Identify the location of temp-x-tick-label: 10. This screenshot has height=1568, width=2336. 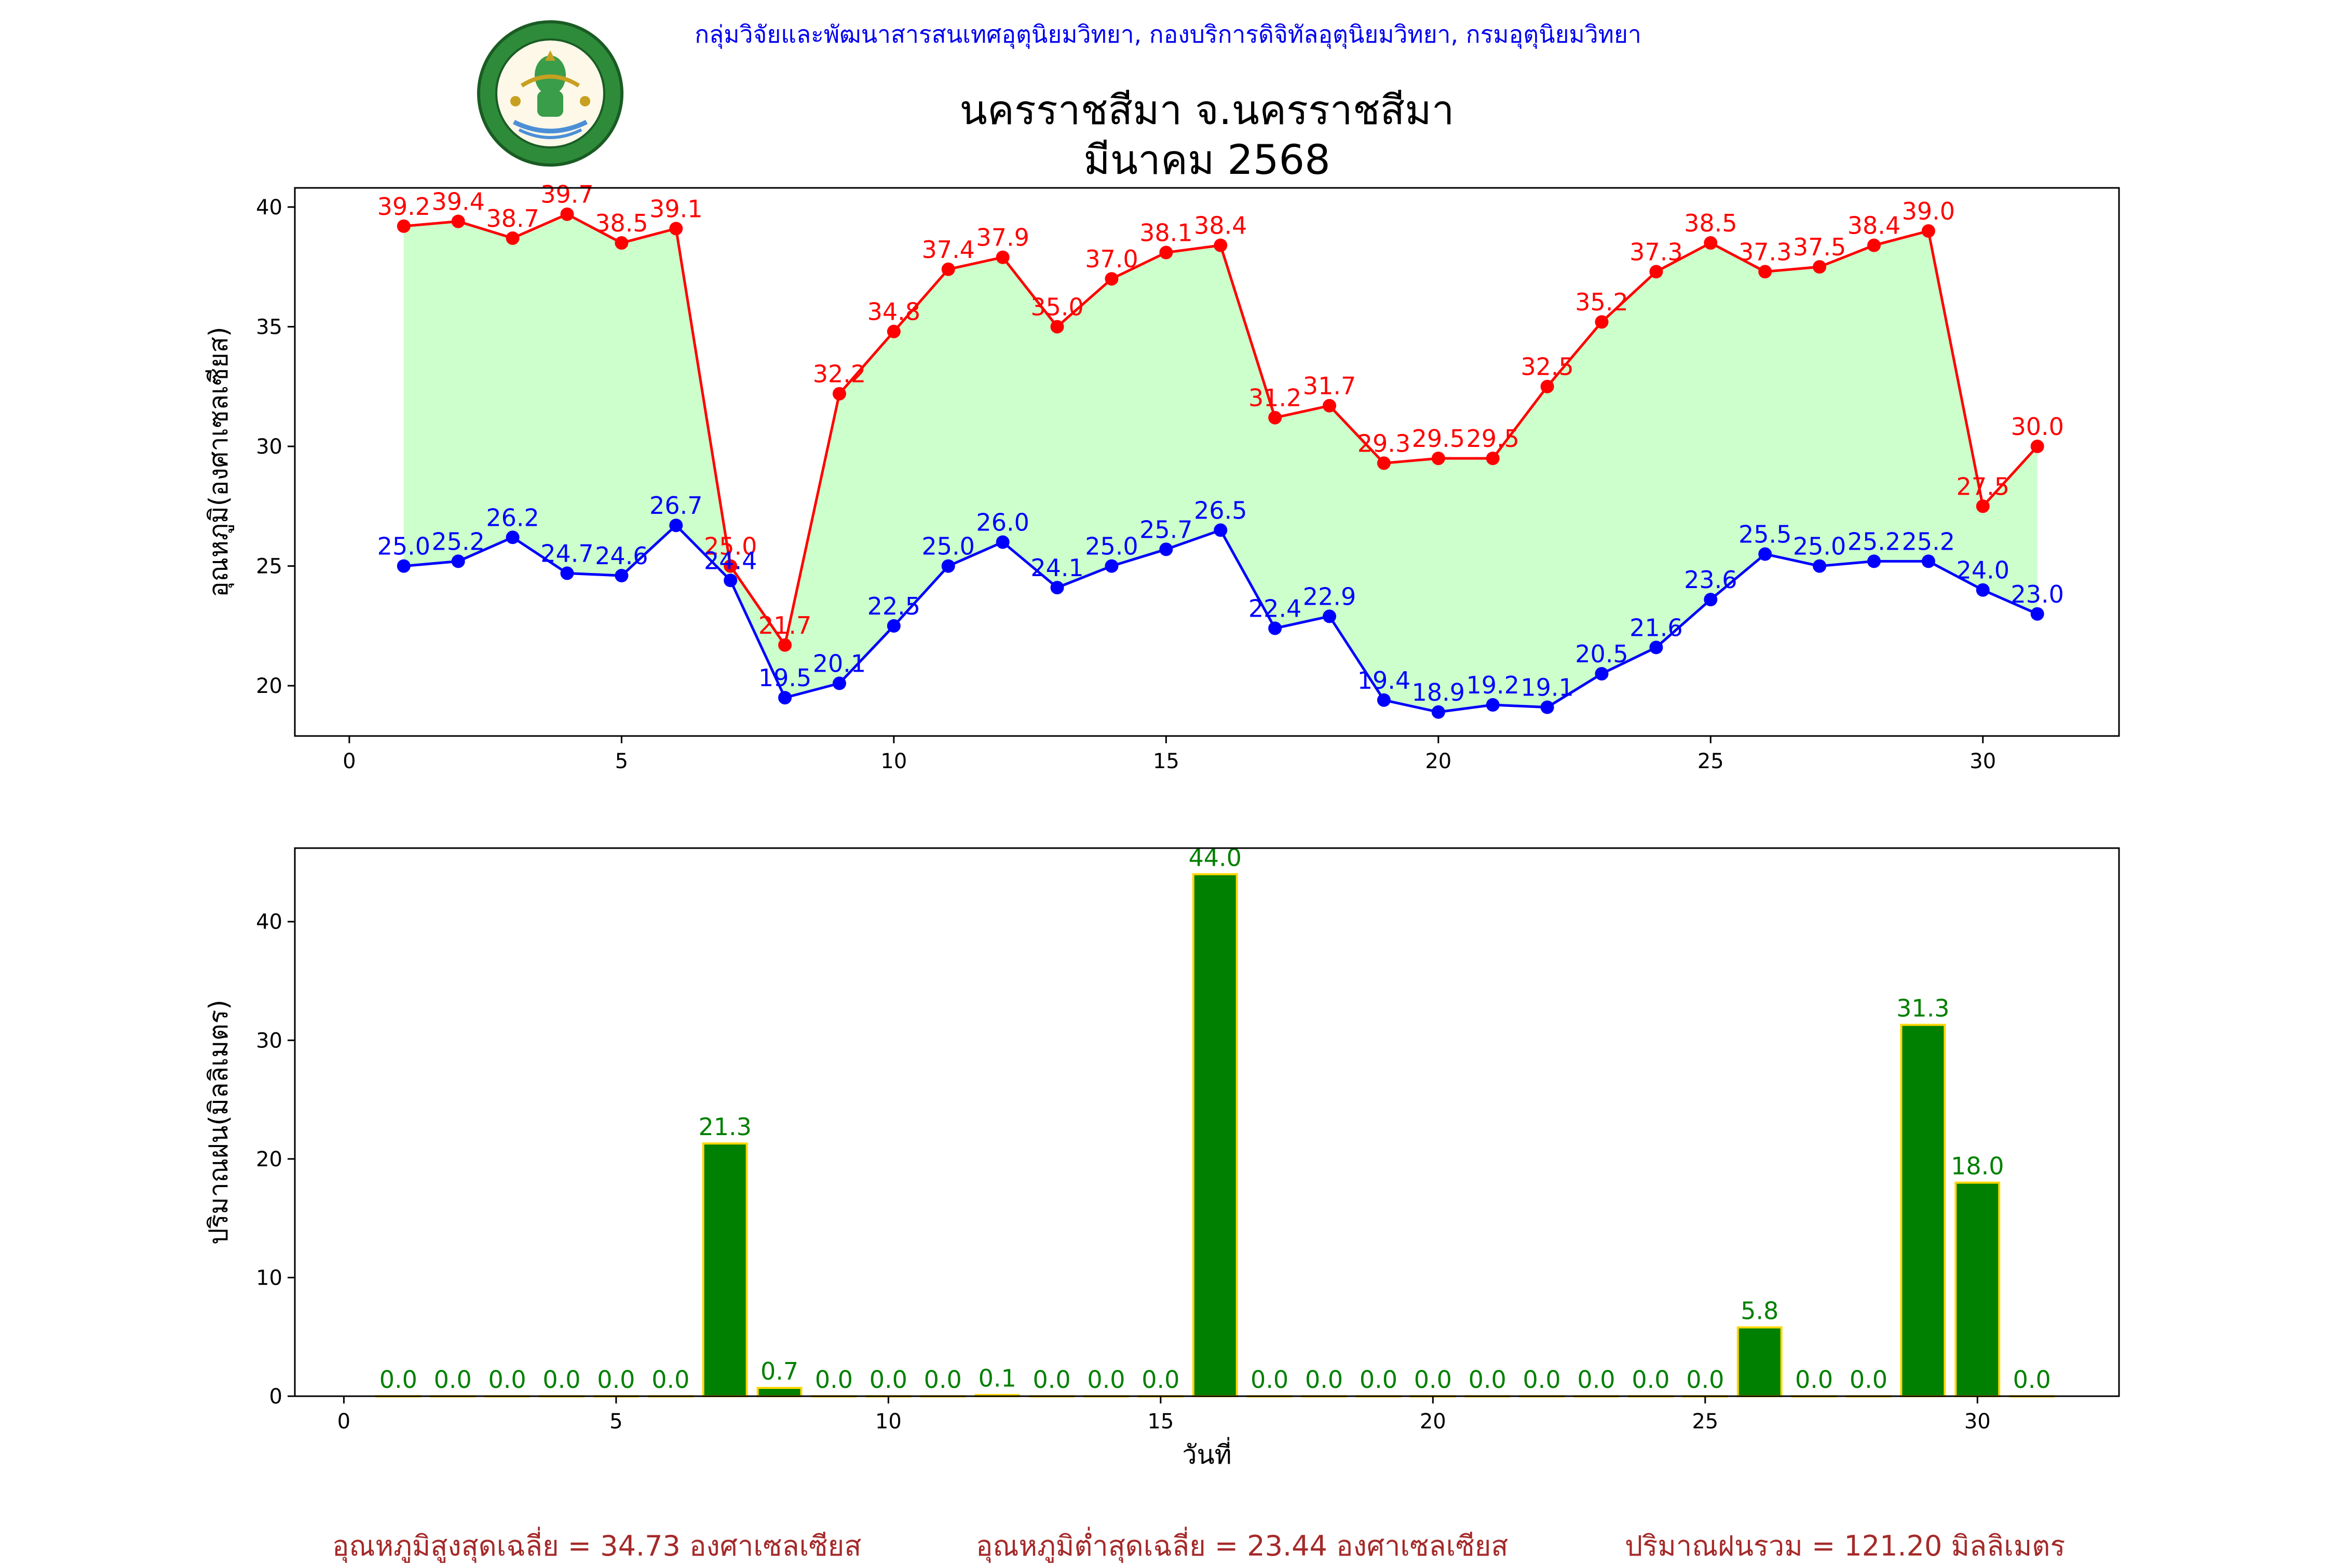
(893, 761).